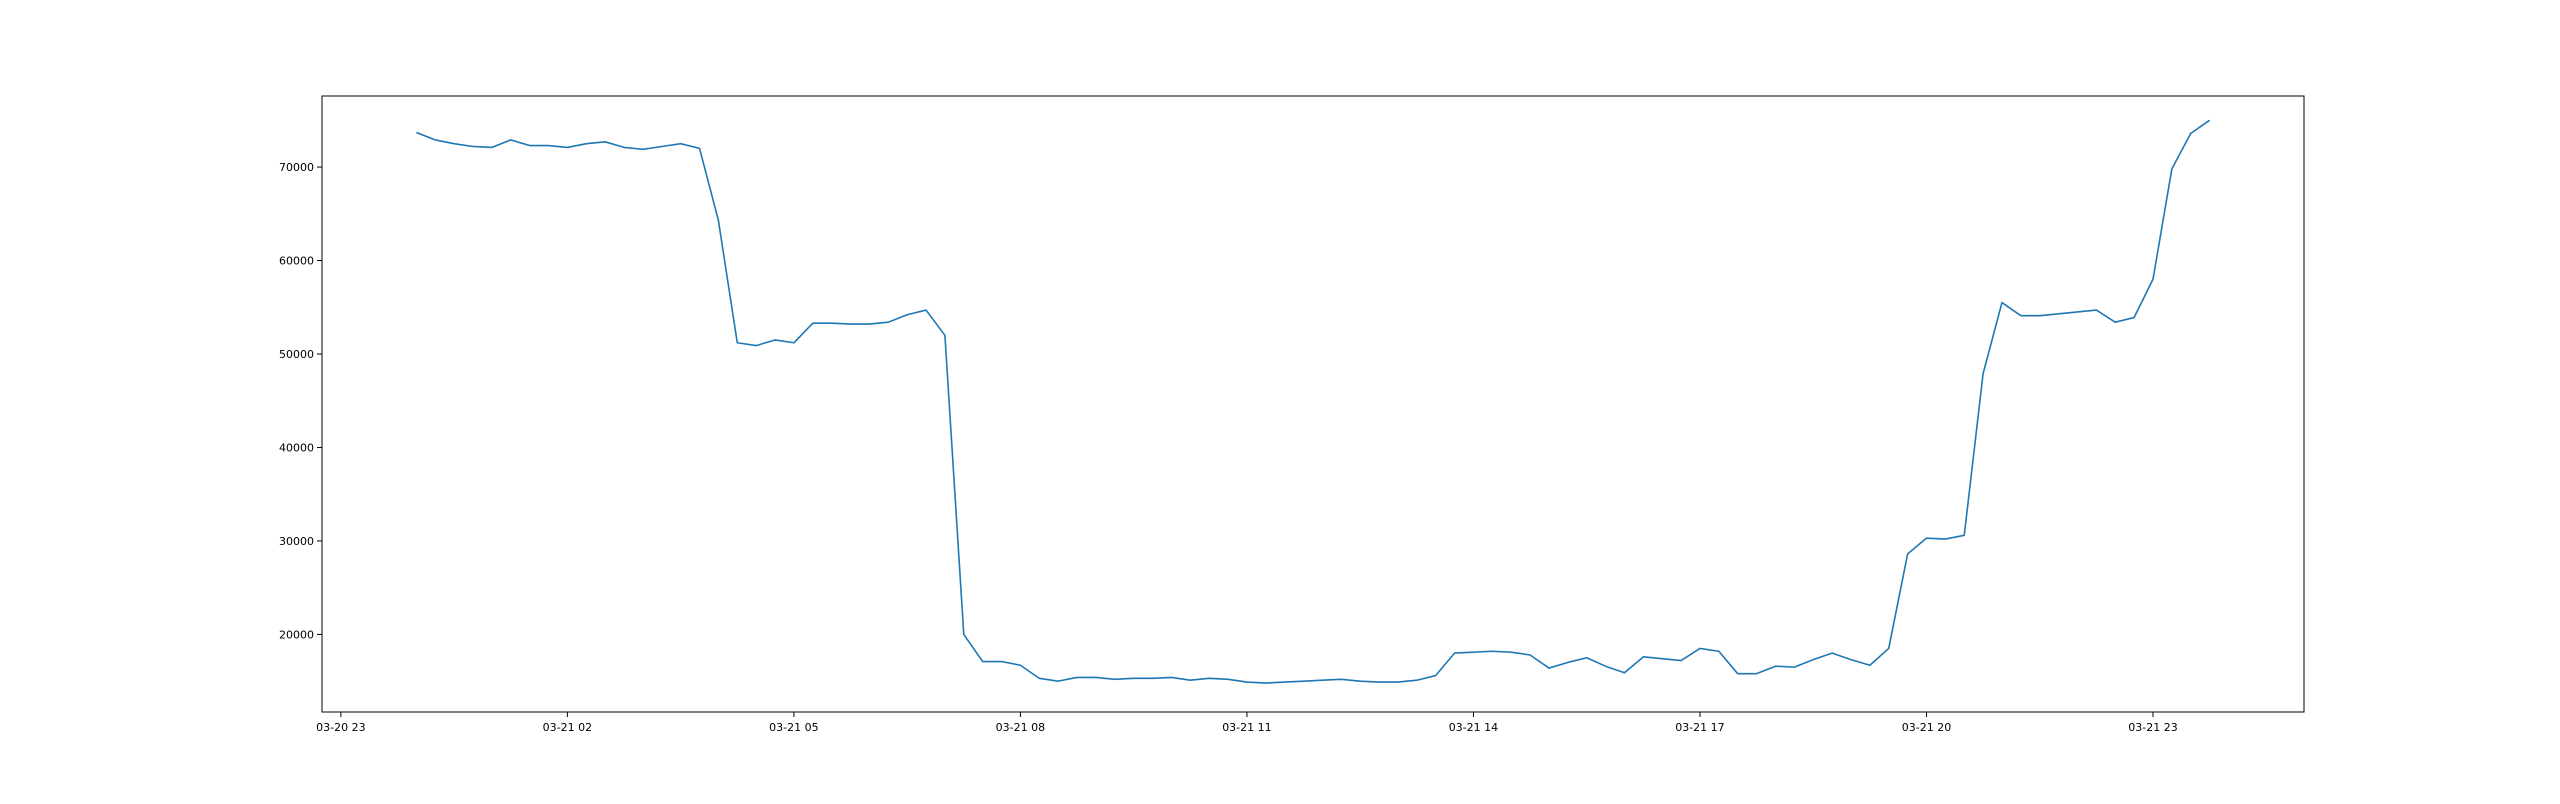 The height and width of the screenshot is (804, 2560). Describe the element at coordinates (1699, 727) in the screenshot. I see `x-tick-label: 03-21 17` at that location.